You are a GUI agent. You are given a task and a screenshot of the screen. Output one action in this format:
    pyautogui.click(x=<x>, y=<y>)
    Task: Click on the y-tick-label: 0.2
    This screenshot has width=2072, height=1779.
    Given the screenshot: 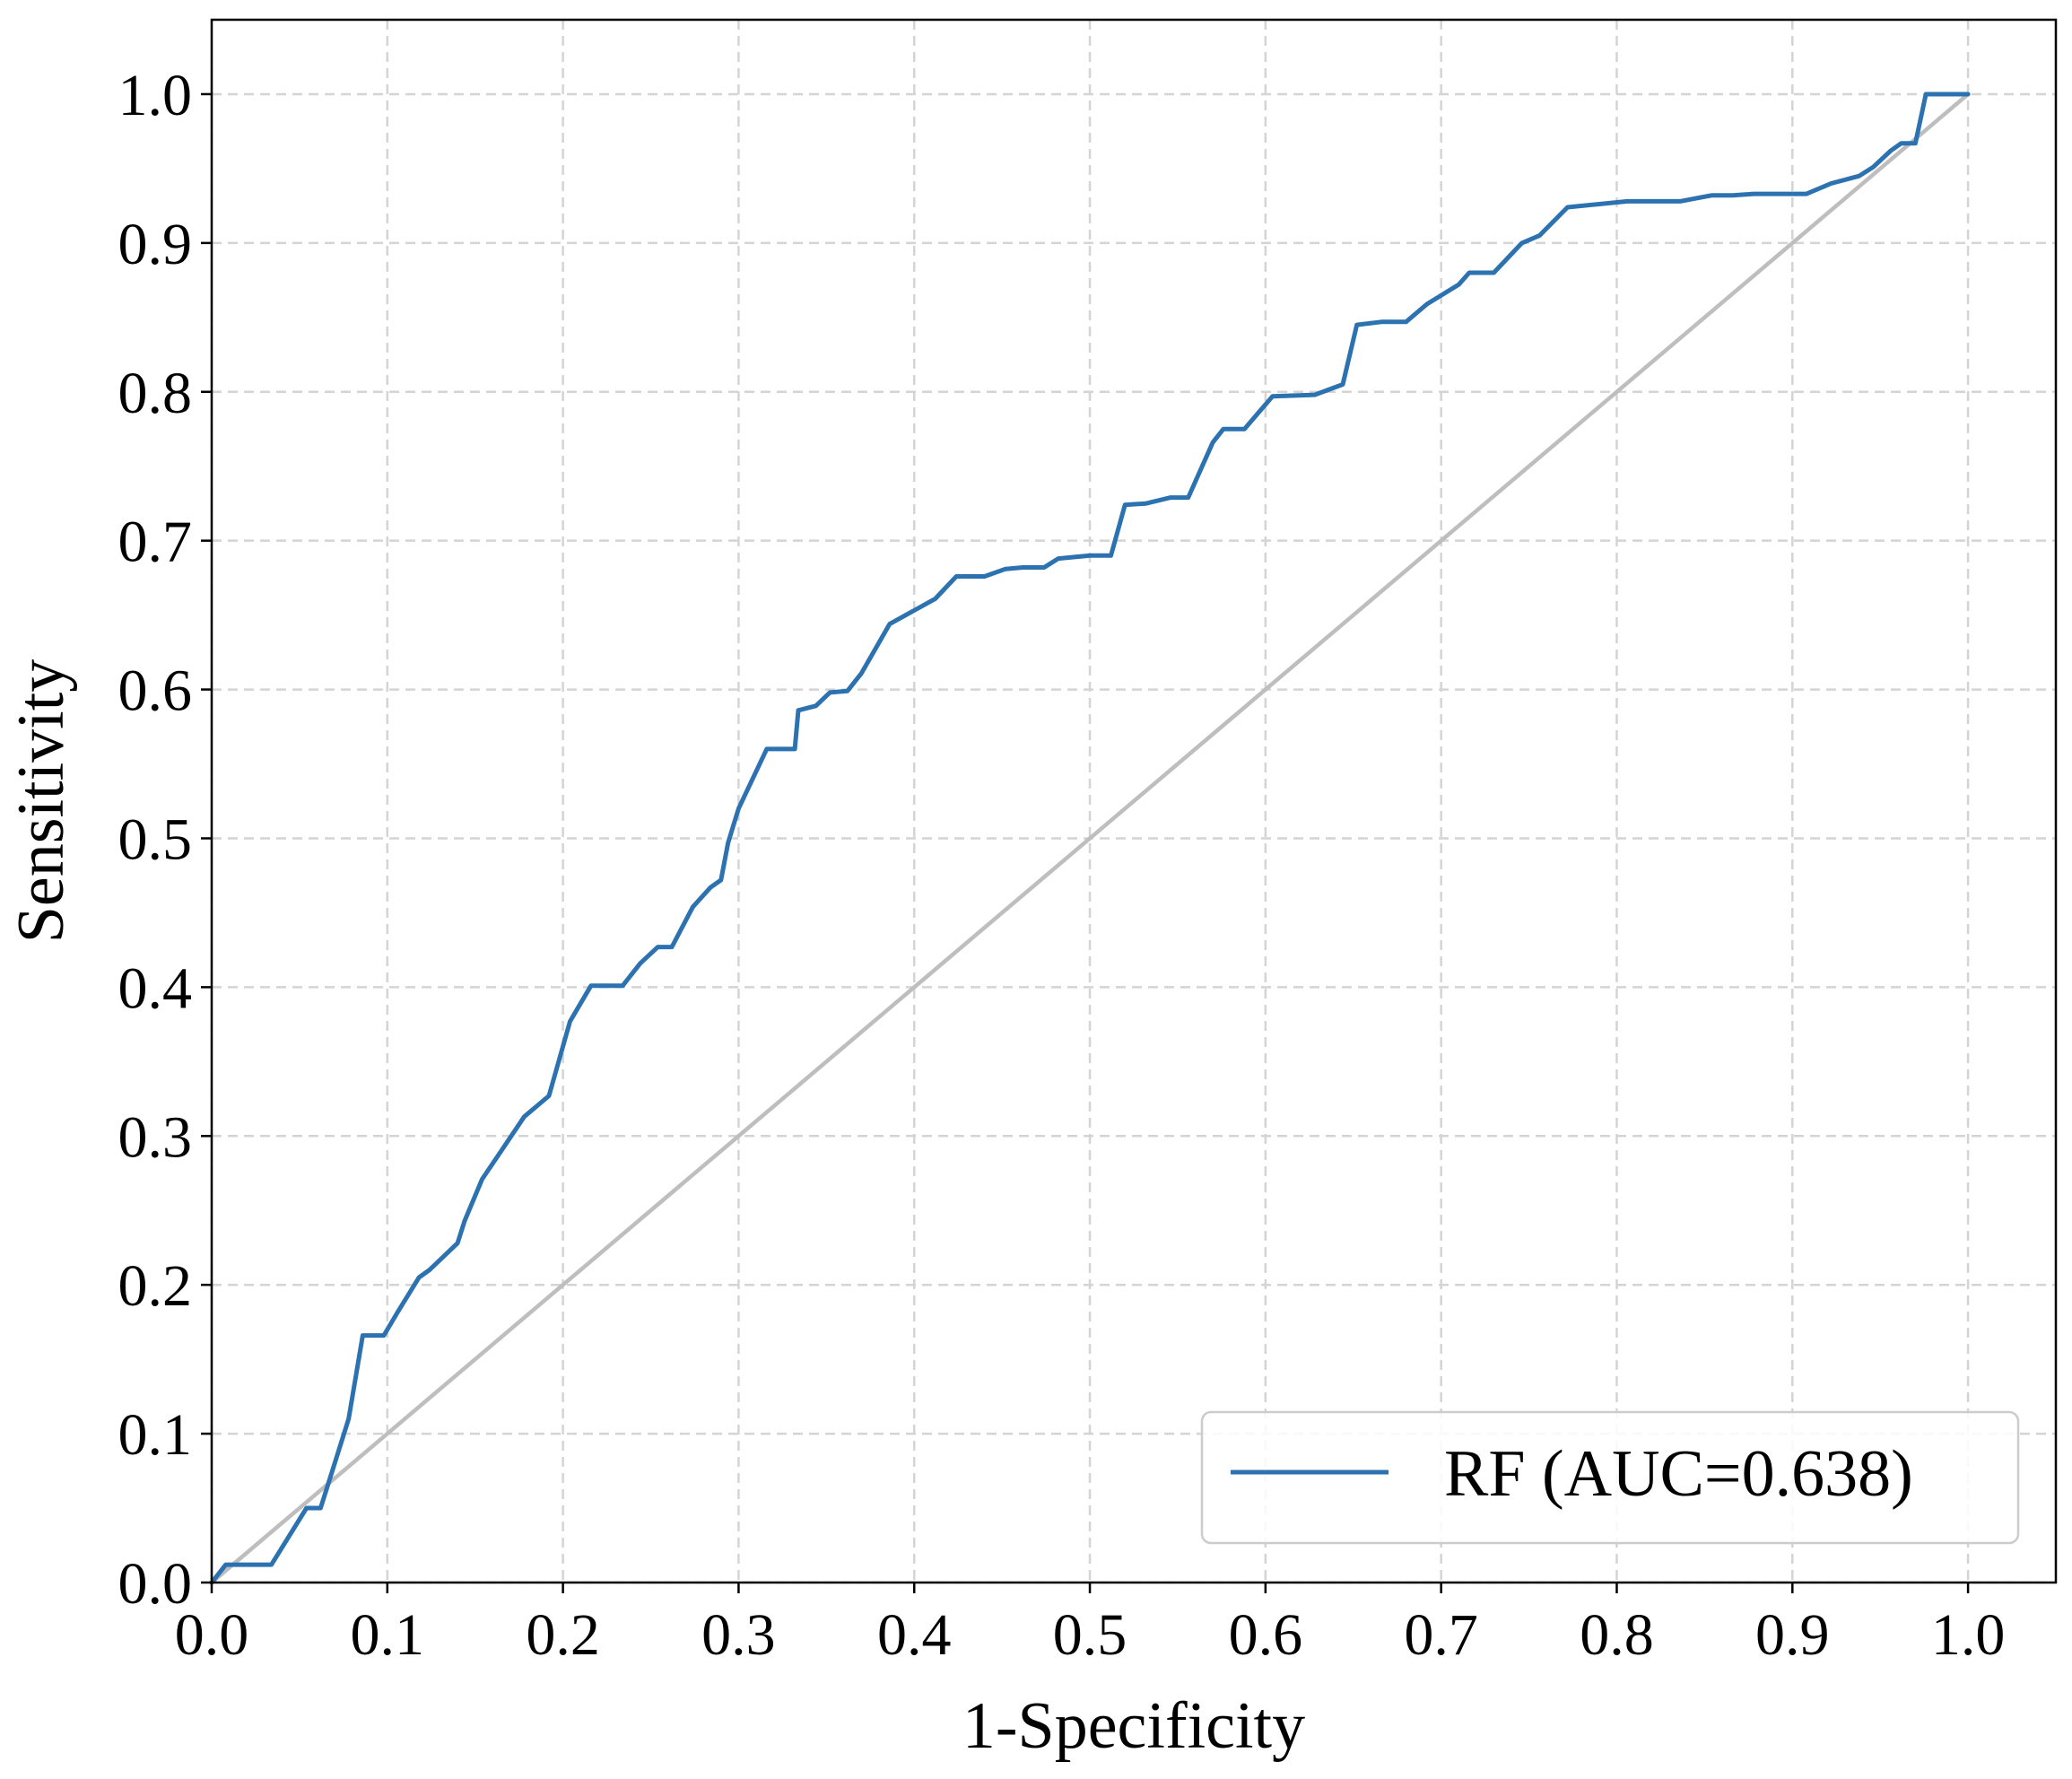 What is the action you would take?
    pyautogui.click(x=155, y=1286)
    